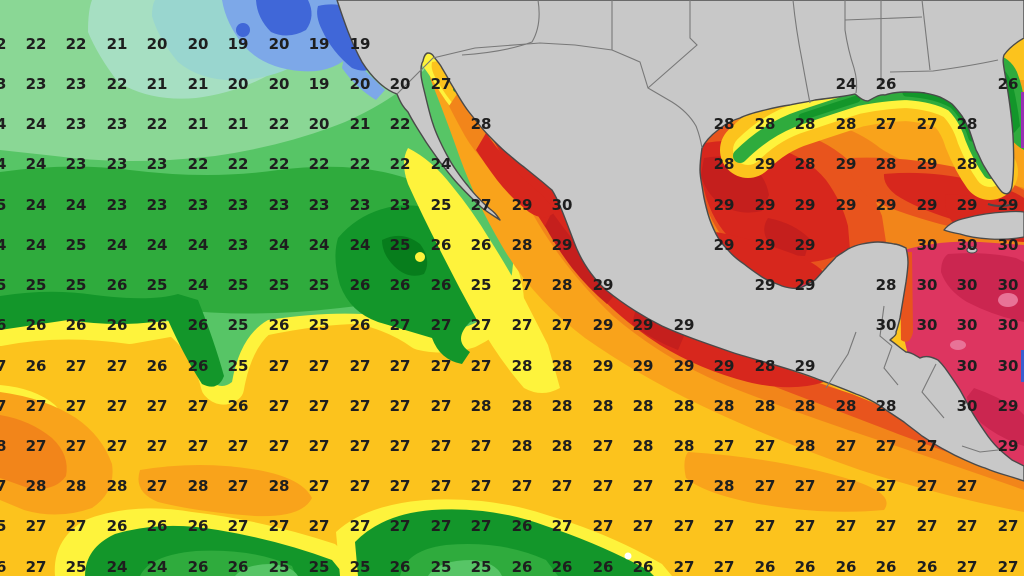 The image size is (1024, 576). I want to click on goc-red, so click(516, 175).